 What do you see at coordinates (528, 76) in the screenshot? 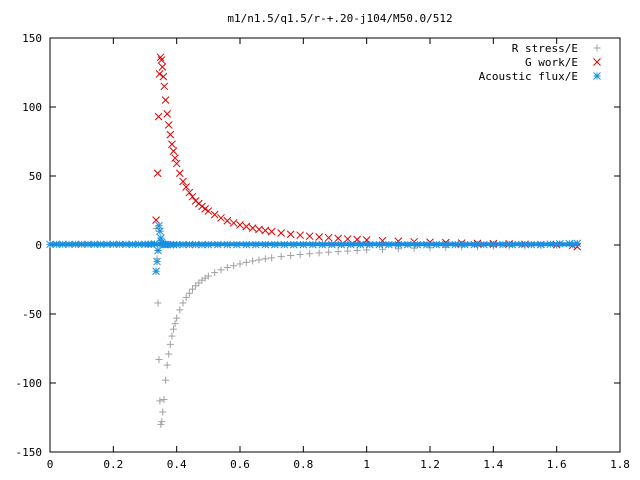
I see `legend-label: Acoustic flux/E` at bounding box center [528, 76].